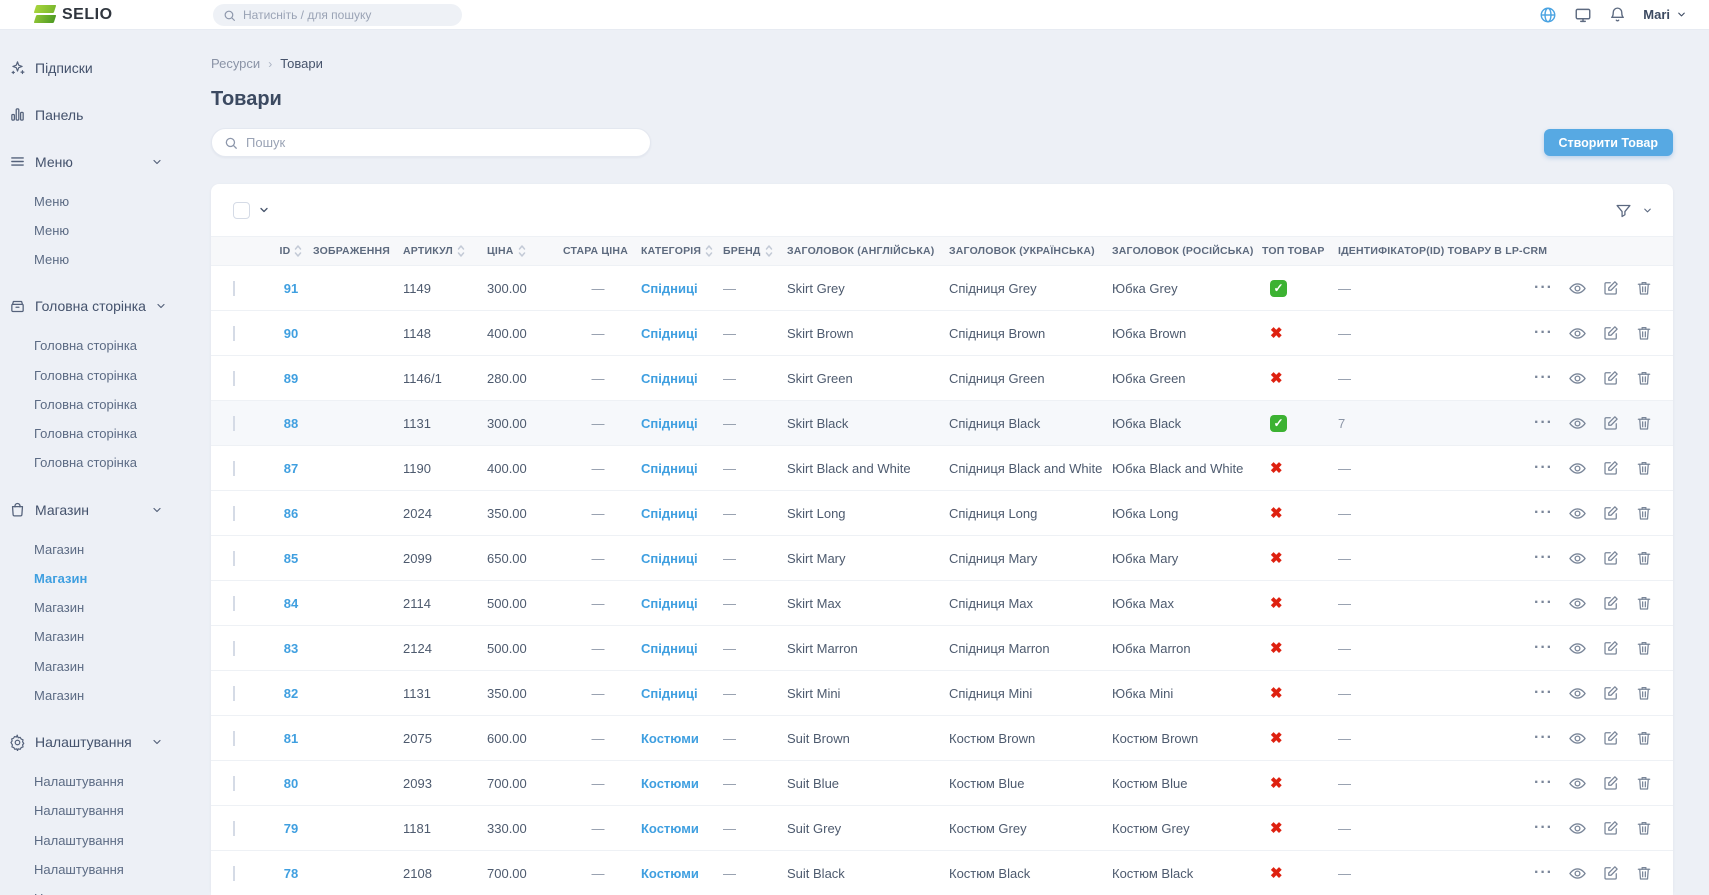 This screenshot has width=1709, height=895. I want to click on column-header: ЗАГОЛОВОК (УКРАЇНСЬКА), so click(1030, 251).